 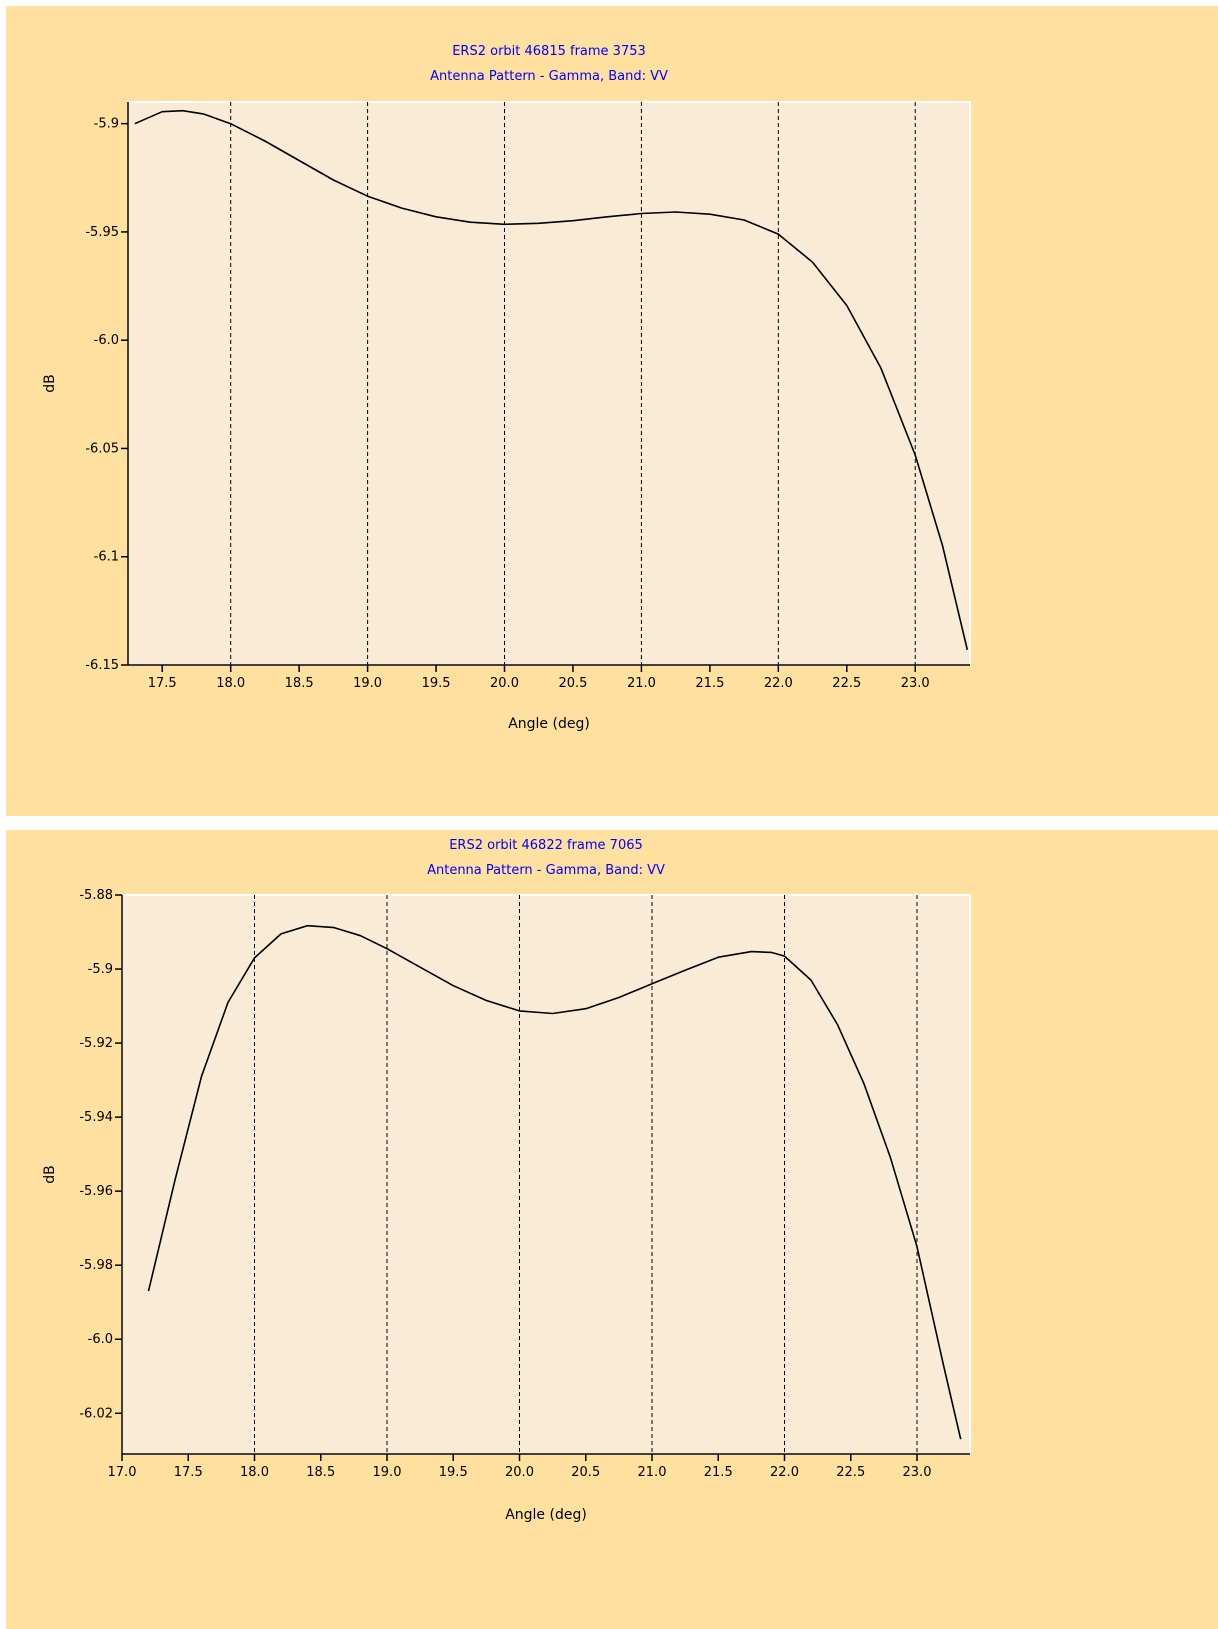 What do you see at coordinates (102, 665) in the screenshot?
I see `y-tick-label: -6.15` at bounding box center [102, 665].